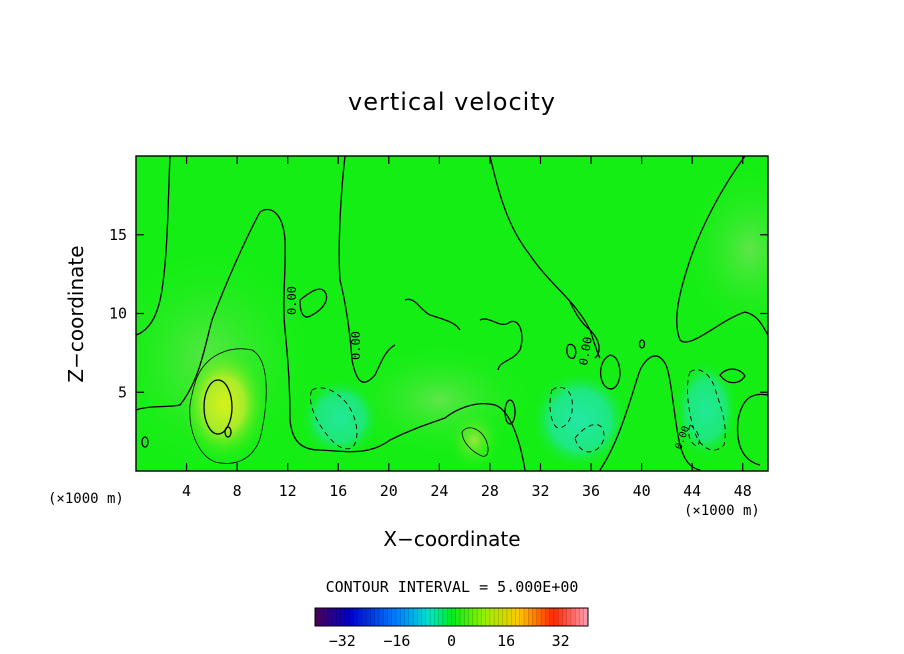  What do you see at coordinates (451, 641) in the screenshot?
I see `colorbar-tick-label: 0` at bounding box center [451, 641].